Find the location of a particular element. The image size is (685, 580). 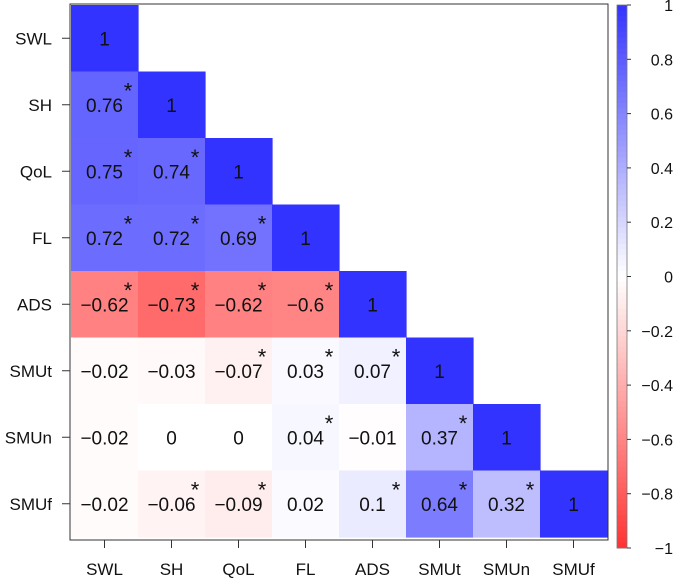

row-label: SMUf is located at coordinates (31, 504).